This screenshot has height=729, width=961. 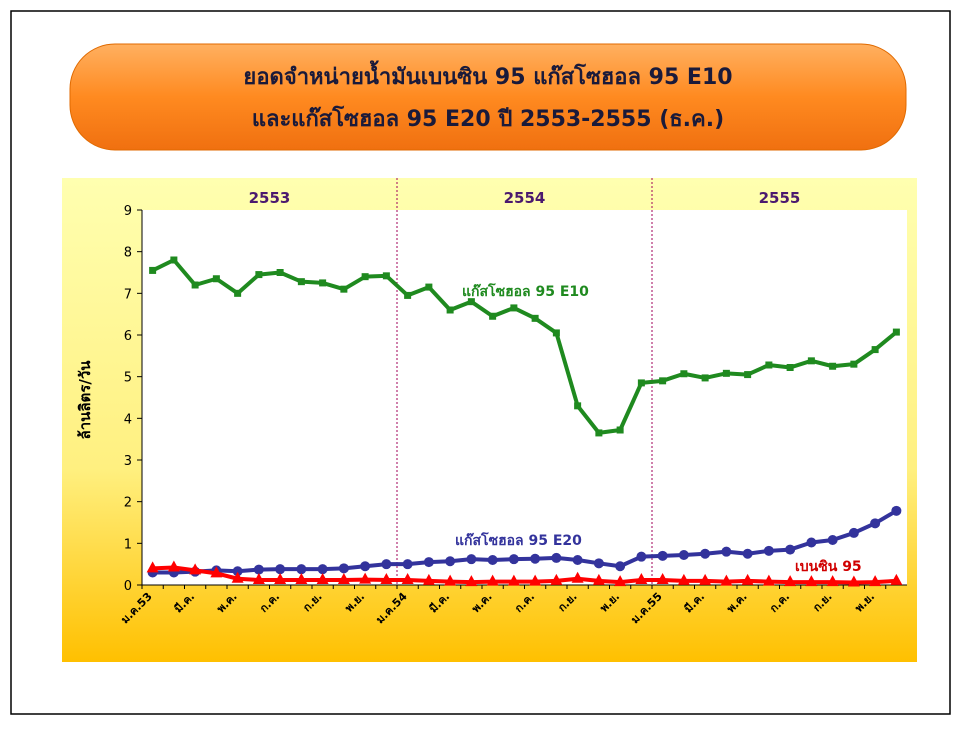 I want to click on series-label: แก๊สโซฮอล 95 E10, so click(x=525, y=291).